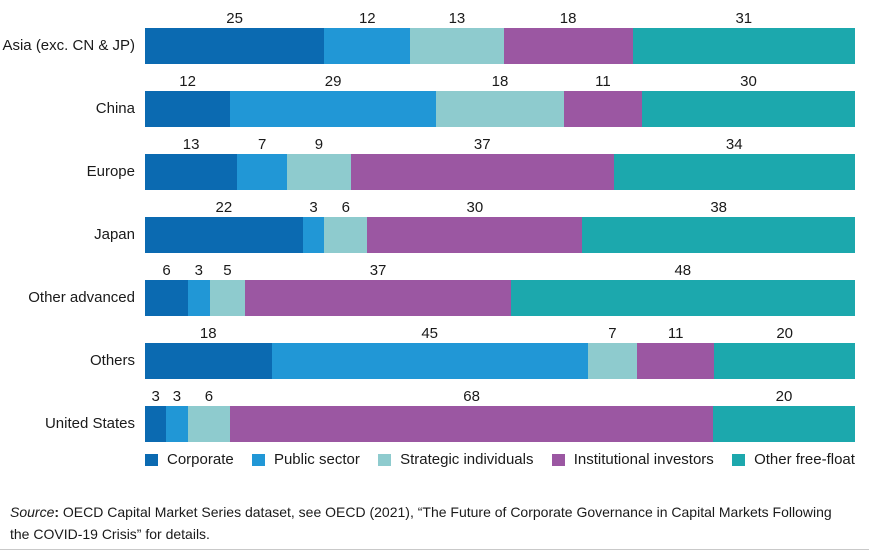 The height and width of the screenshot is (550, 869). I want to click on category-label: United States, so click(89, 423).